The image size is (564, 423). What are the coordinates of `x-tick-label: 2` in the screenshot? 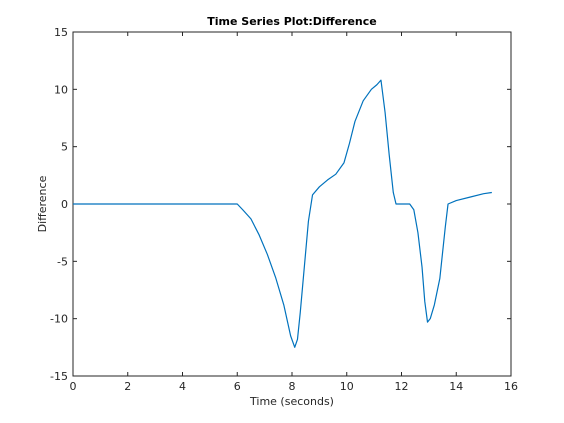 It's located at (127, 386).